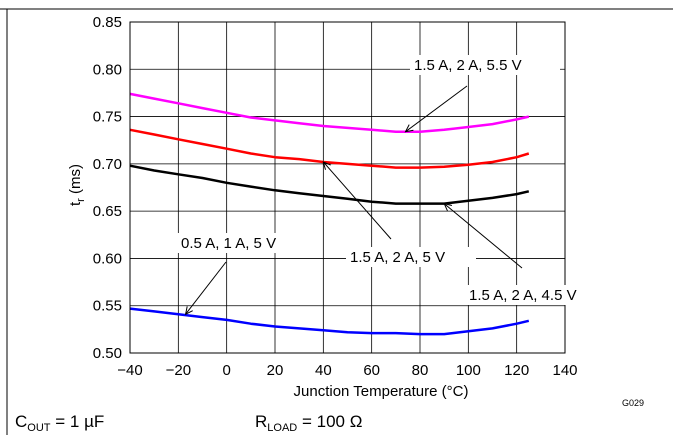  What do you see at coordinates (381, 391) in the screenshot?
I see `x-axis-title: Junction Temperature (°C)` at bounding box center [381, 391].